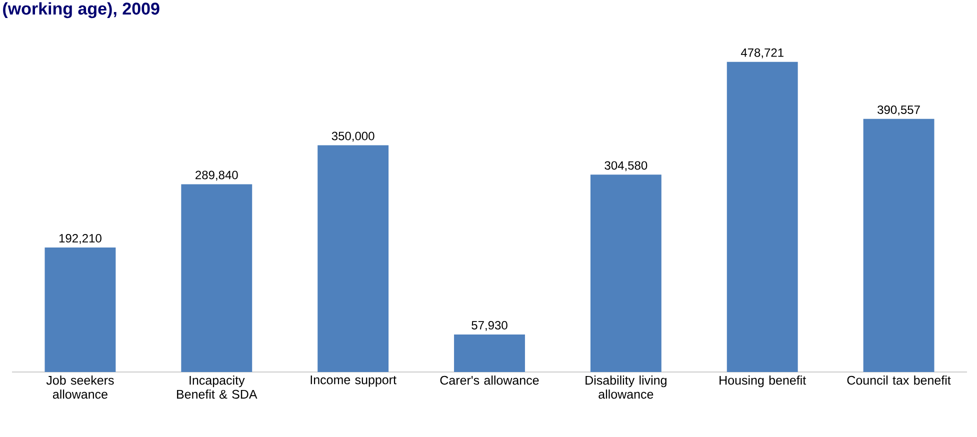  Describe the element at coordinates (217, 175) in the screenshot. I see `data-label: 289,840` at that location.